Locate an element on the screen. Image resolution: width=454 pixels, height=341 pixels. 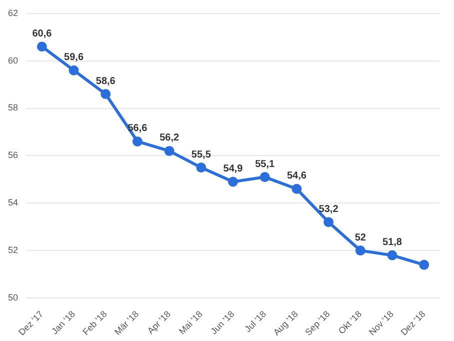
text: 55,5 is located at coordinates (201, 154).